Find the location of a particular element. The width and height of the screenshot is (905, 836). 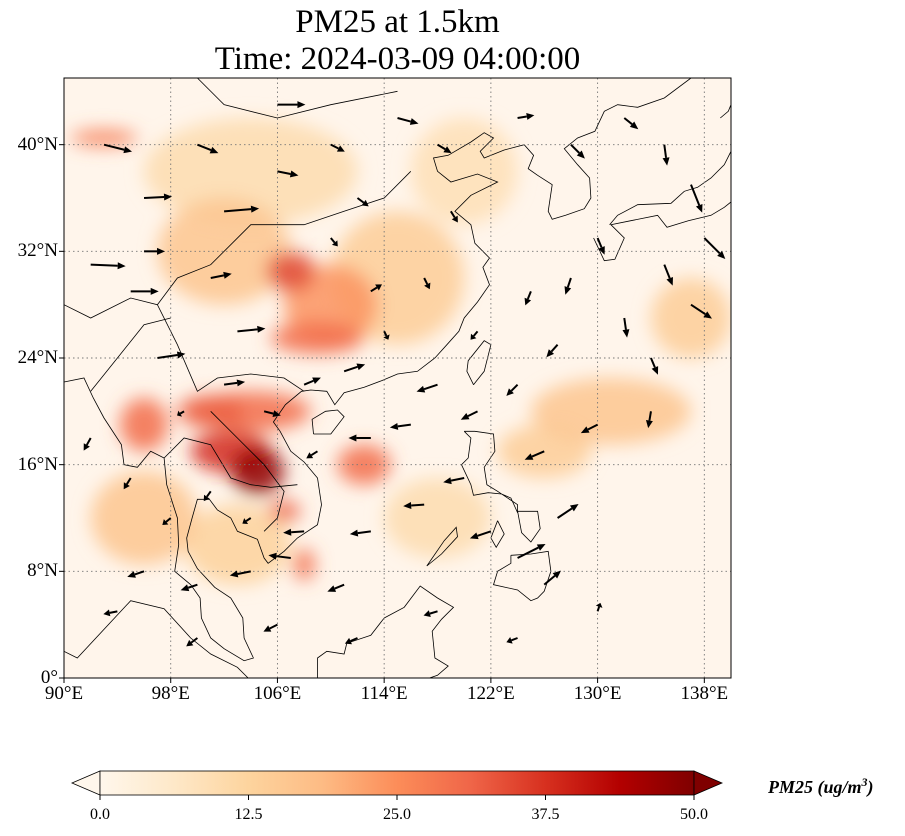

colorbar-tick-label: 0.0 is located at coordinates (100, 814).